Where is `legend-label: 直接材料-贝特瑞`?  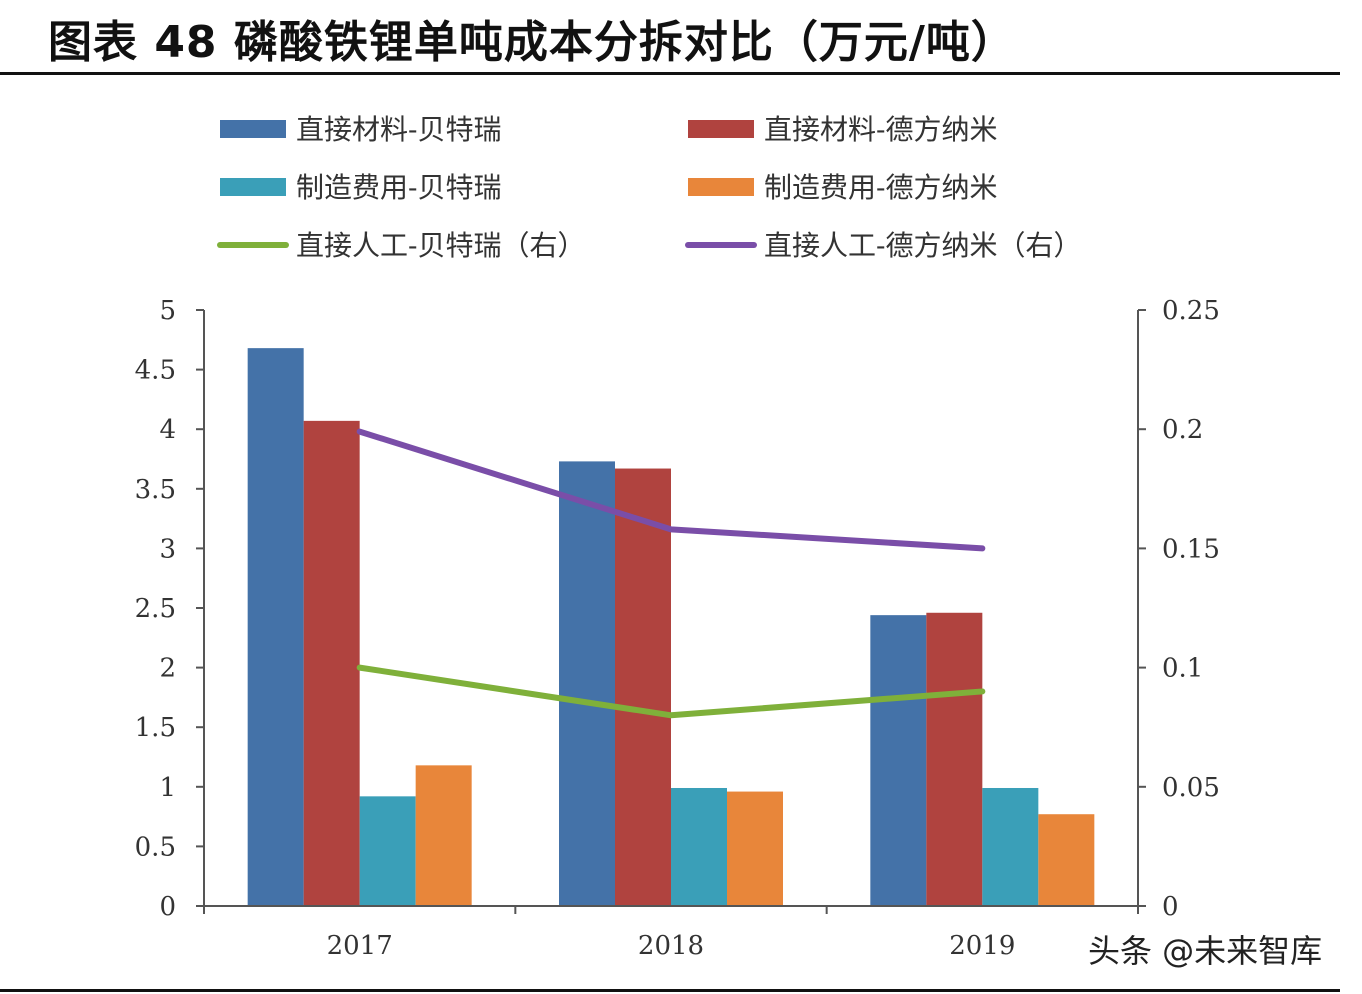 legend-label: 直接材料-贝特瑞 is located at coordinates (398, 129).